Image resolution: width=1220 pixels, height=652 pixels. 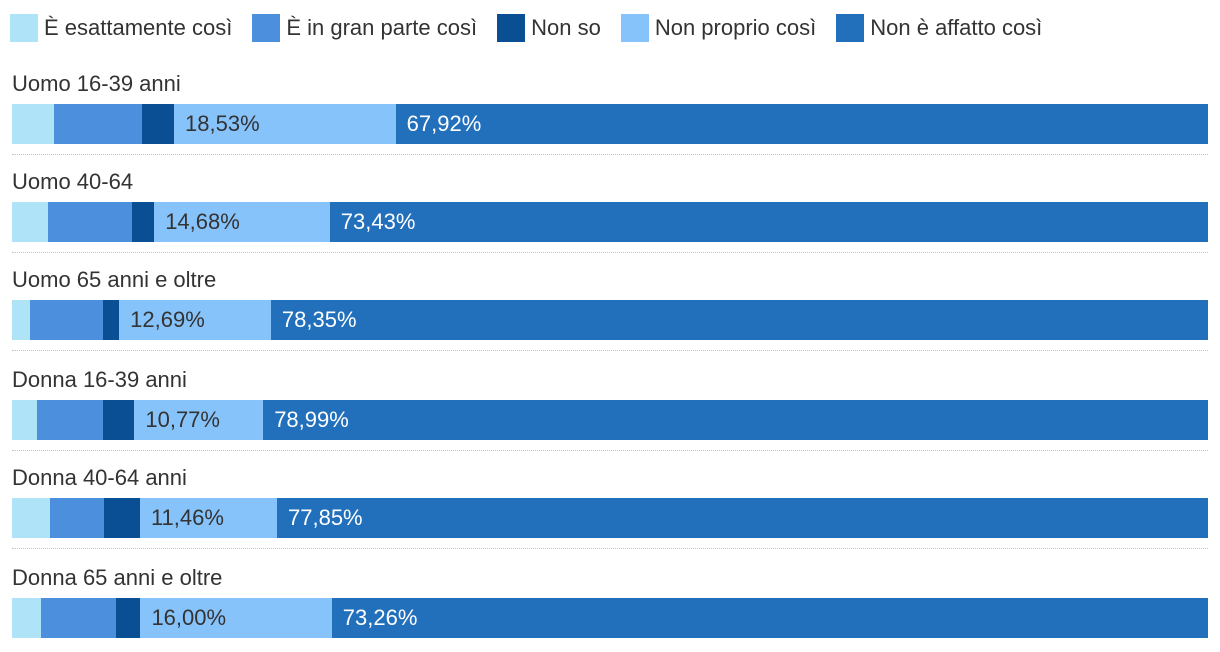 I want to click on stacked-bar: 14,68% 73,43%, so click(x=610, y=222).